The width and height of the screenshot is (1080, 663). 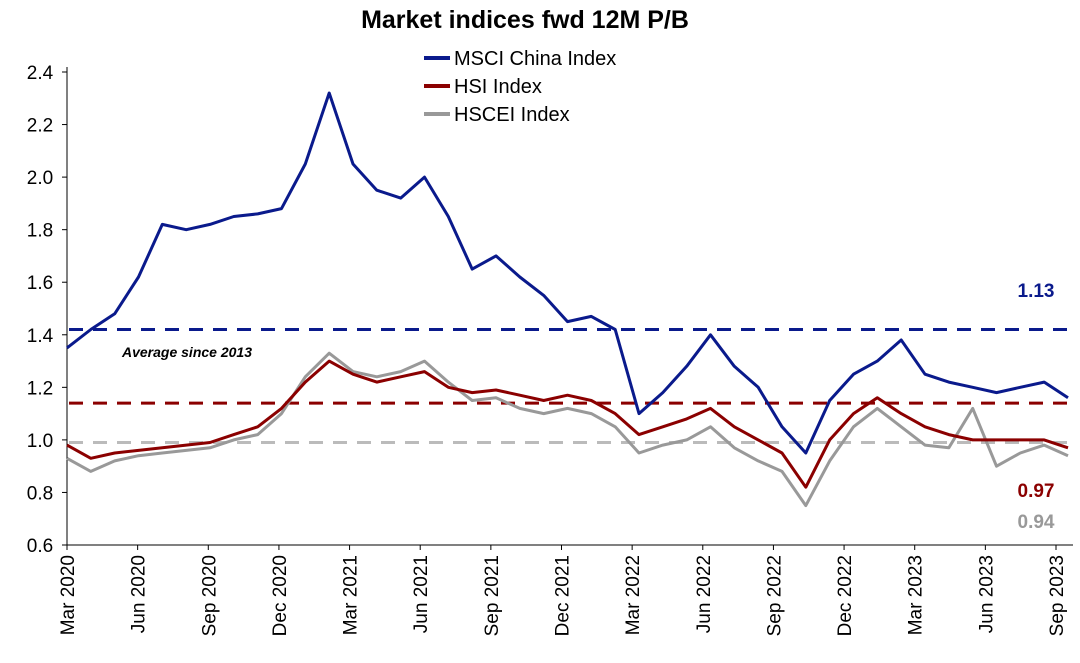 What do you see at coordinates (1036, 291) in the screenshot?
I see `msci-last-value: 1.13` at bounding box center [1036, 291].